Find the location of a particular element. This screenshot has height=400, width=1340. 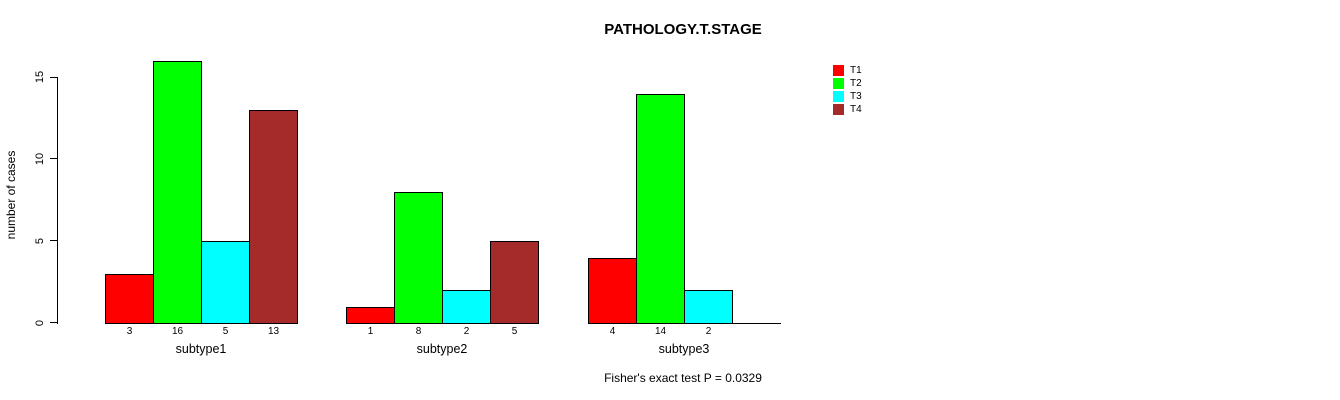

fisher-test-annotation: Fisher's exact test P = 0.0329 is located at coordinates (683, 378).